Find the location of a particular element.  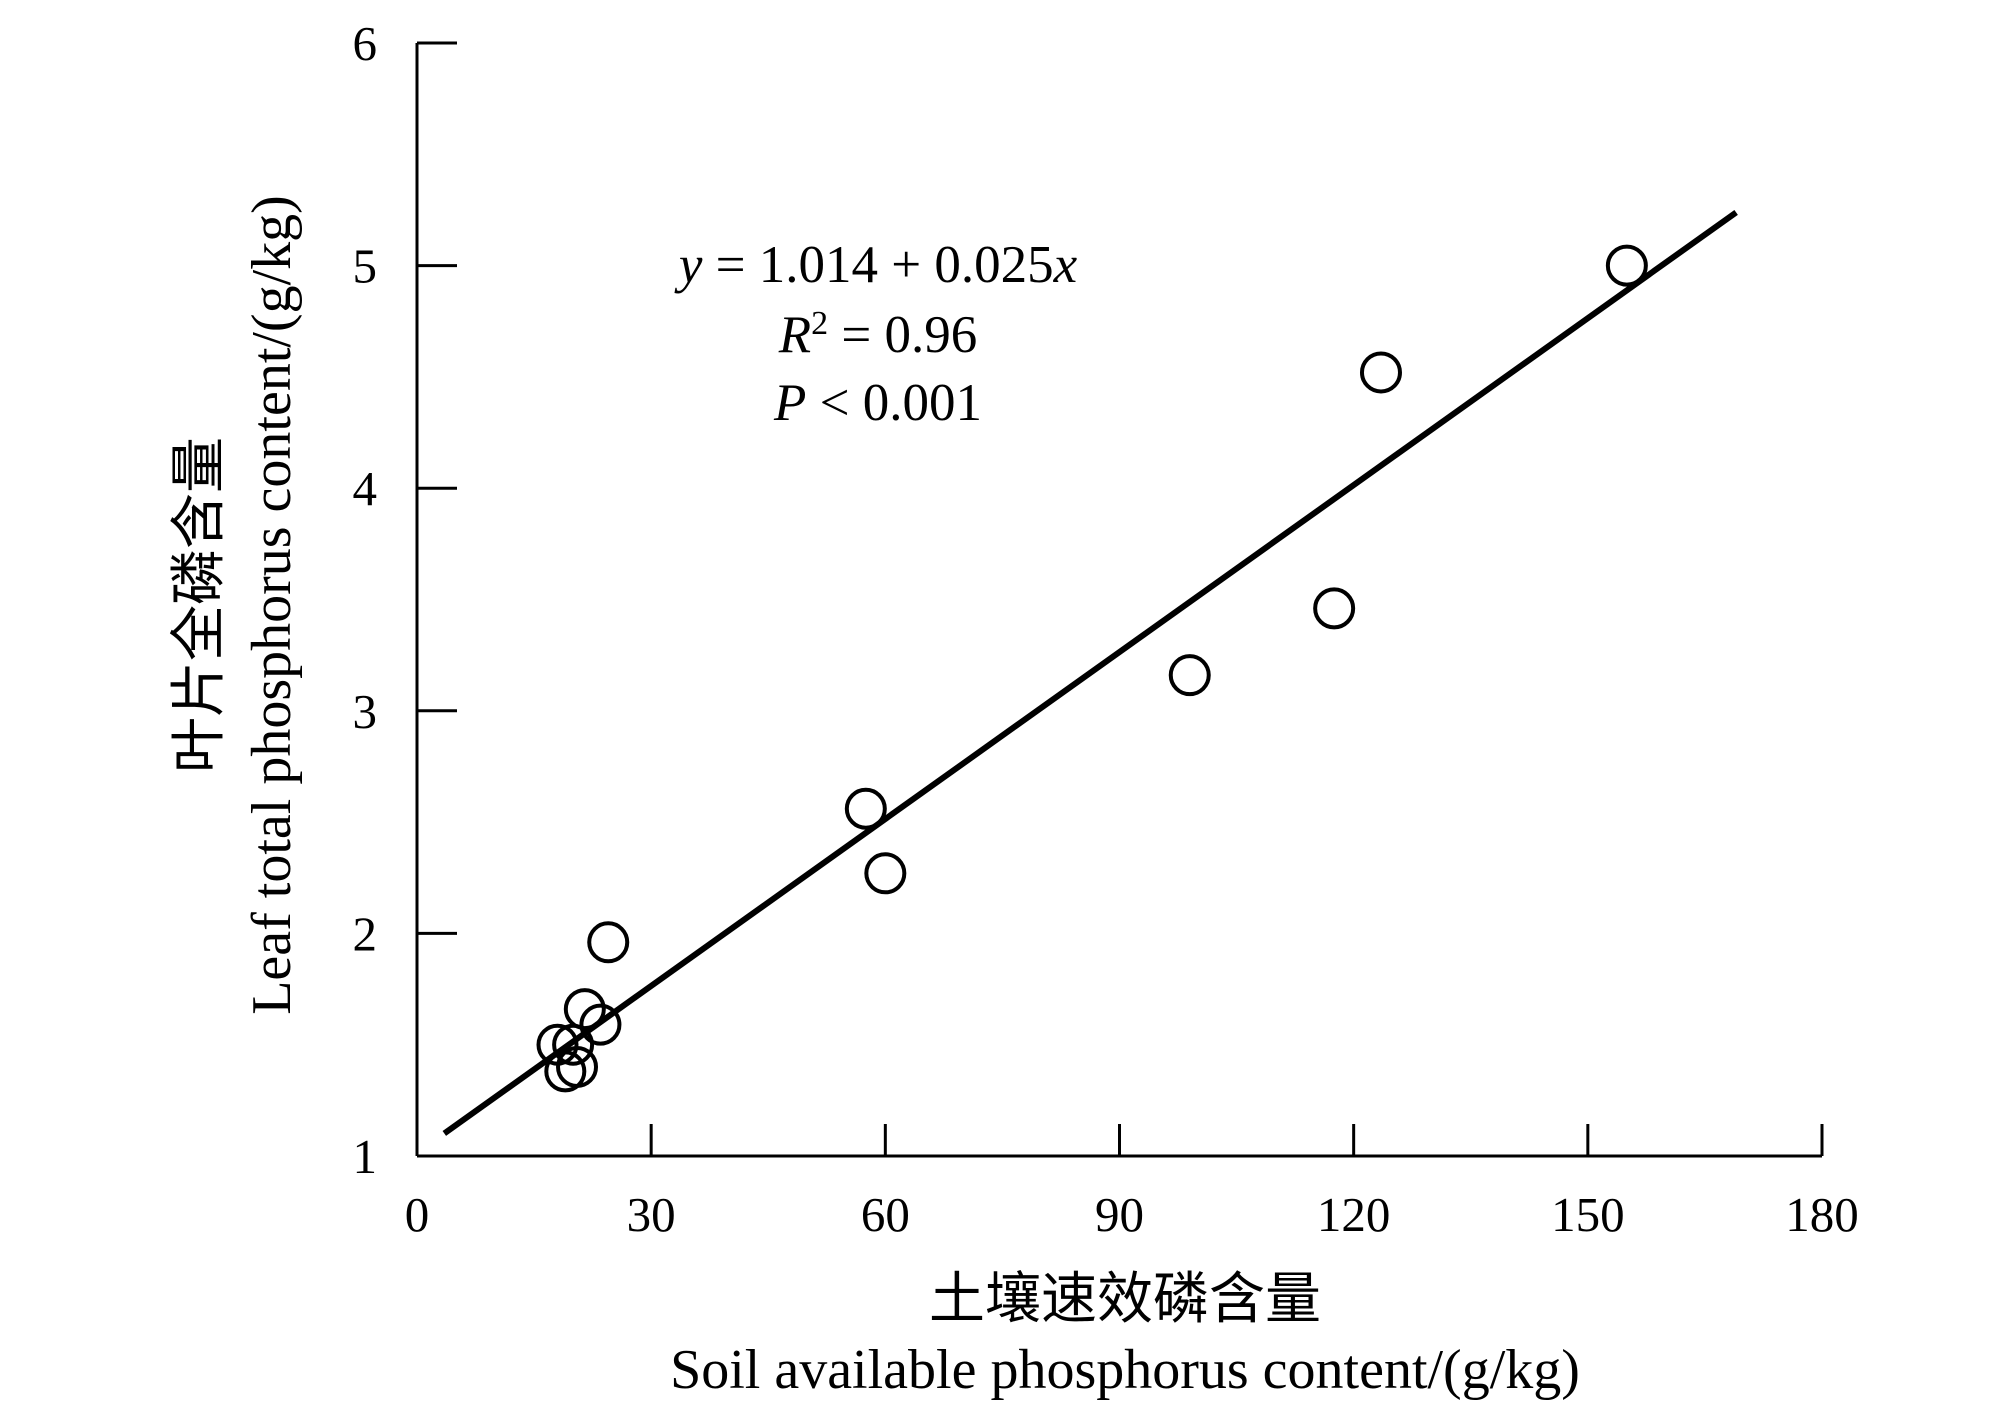

x-axis-title-cn: 土壤速效磷含量 is located at coordinates (1125, 1300).